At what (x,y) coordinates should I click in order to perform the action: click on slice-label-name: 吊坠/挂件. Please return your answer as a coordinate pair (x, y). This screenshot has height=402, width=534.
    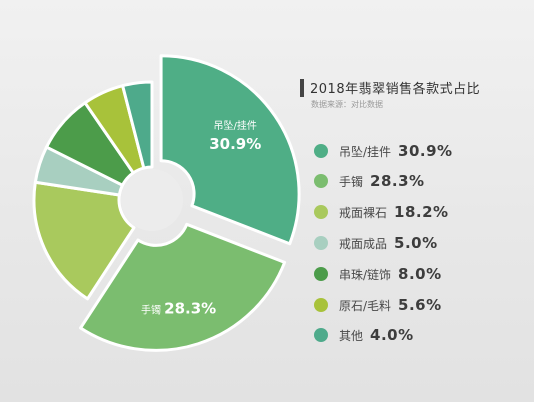
    Looking at the image, I should click on (235, 125).